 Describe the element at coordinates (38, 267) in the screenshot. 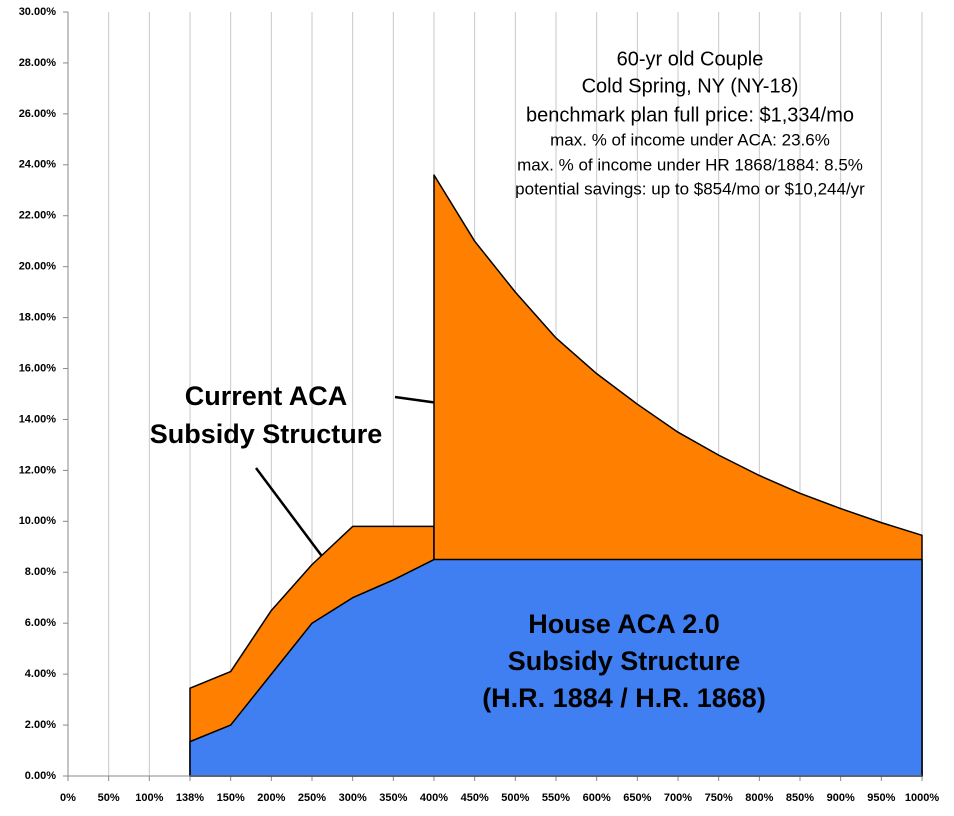

I see `y-tick-label: 20.00%` at that location.